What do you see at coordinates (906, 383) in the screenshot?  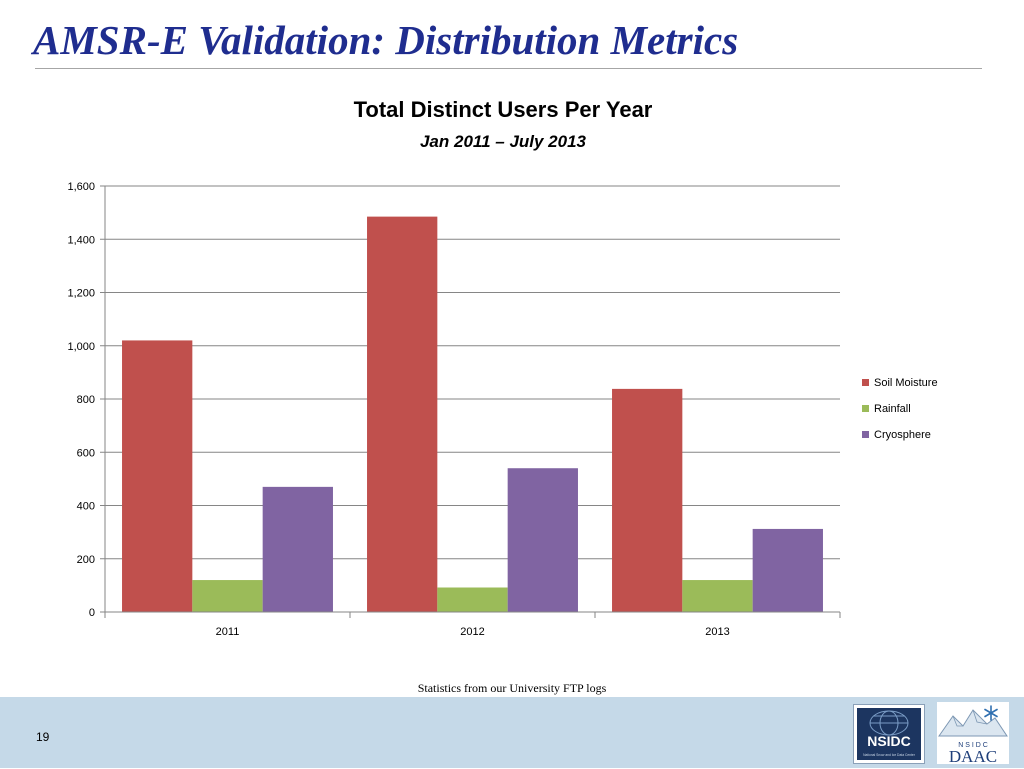 I see `legend-label: Soil Moisture` at bounding box center [906, 383].